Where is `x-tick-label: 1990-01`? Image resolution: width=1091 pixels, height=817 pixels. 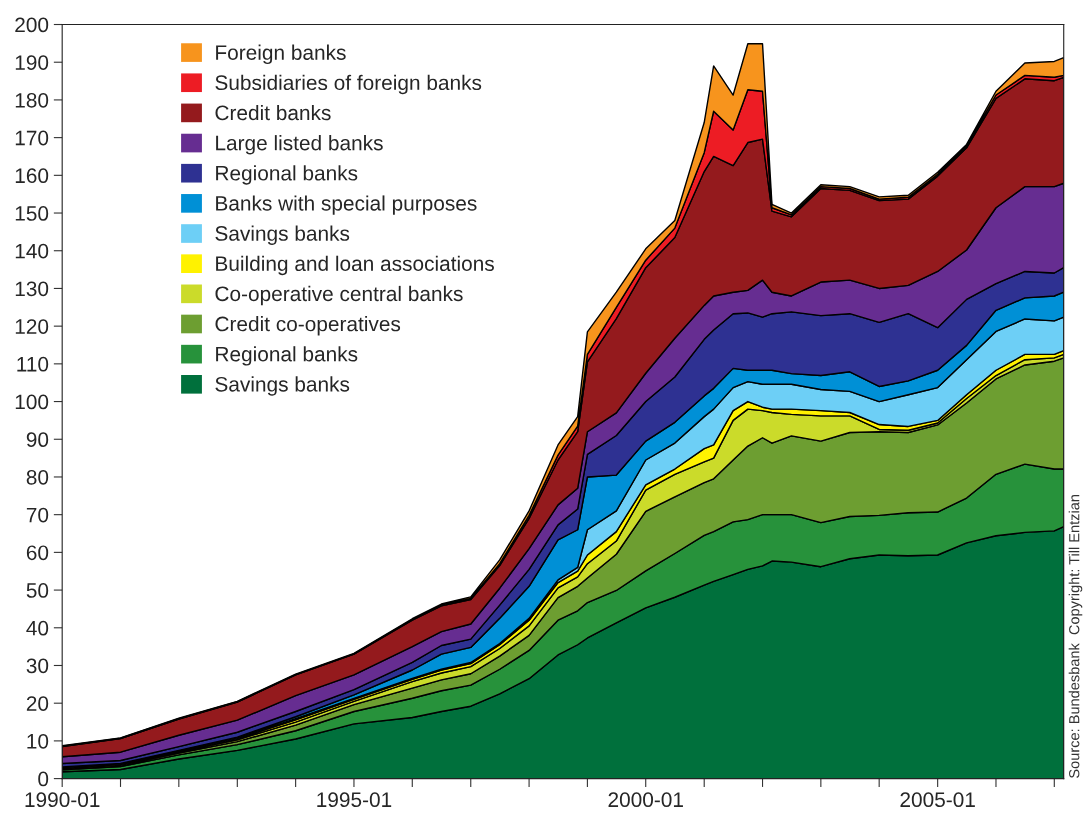
x-tick-label: 1990-01 is located at coordinates (62, 800).